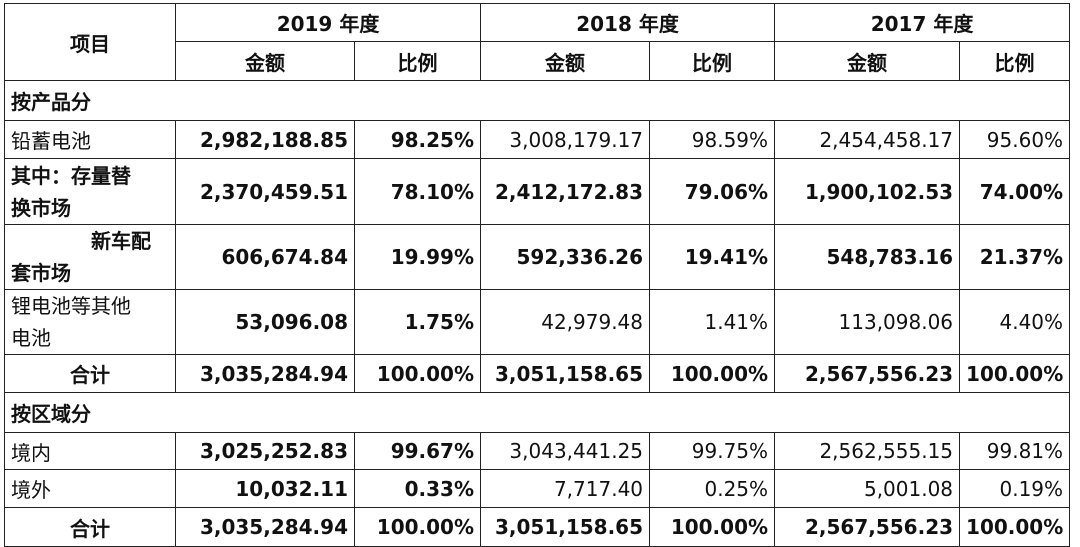  I want to click on ratio-2019: 98.25%, so click(417, 139).